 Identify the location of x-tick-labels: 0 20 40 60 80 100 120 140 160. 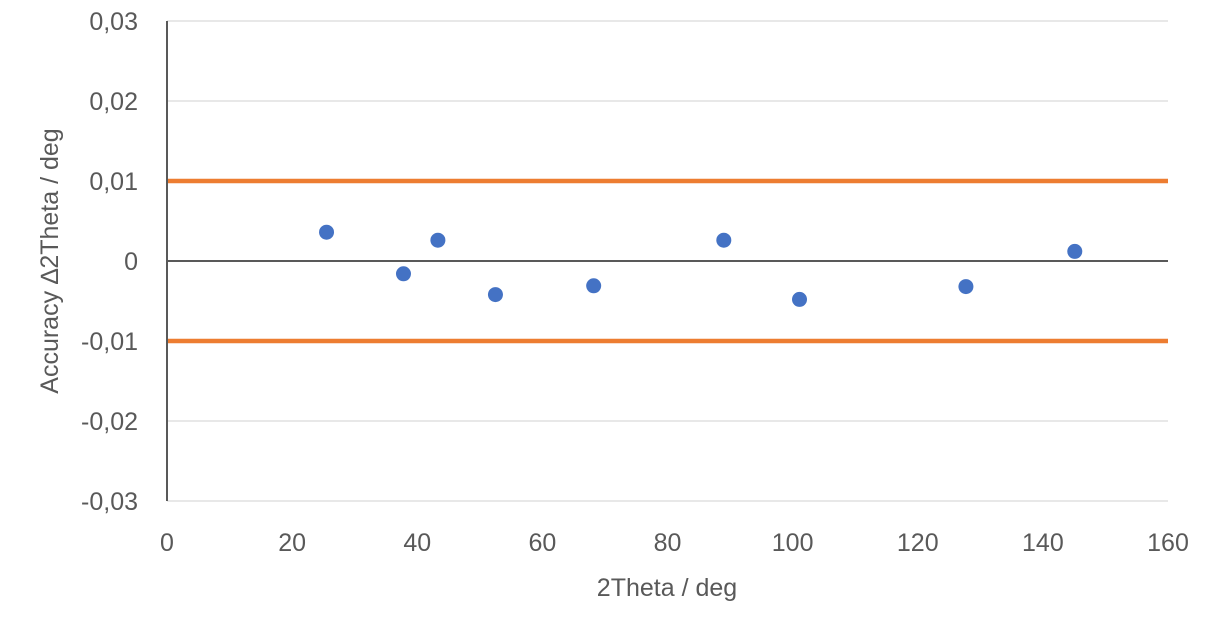
(674, 543).